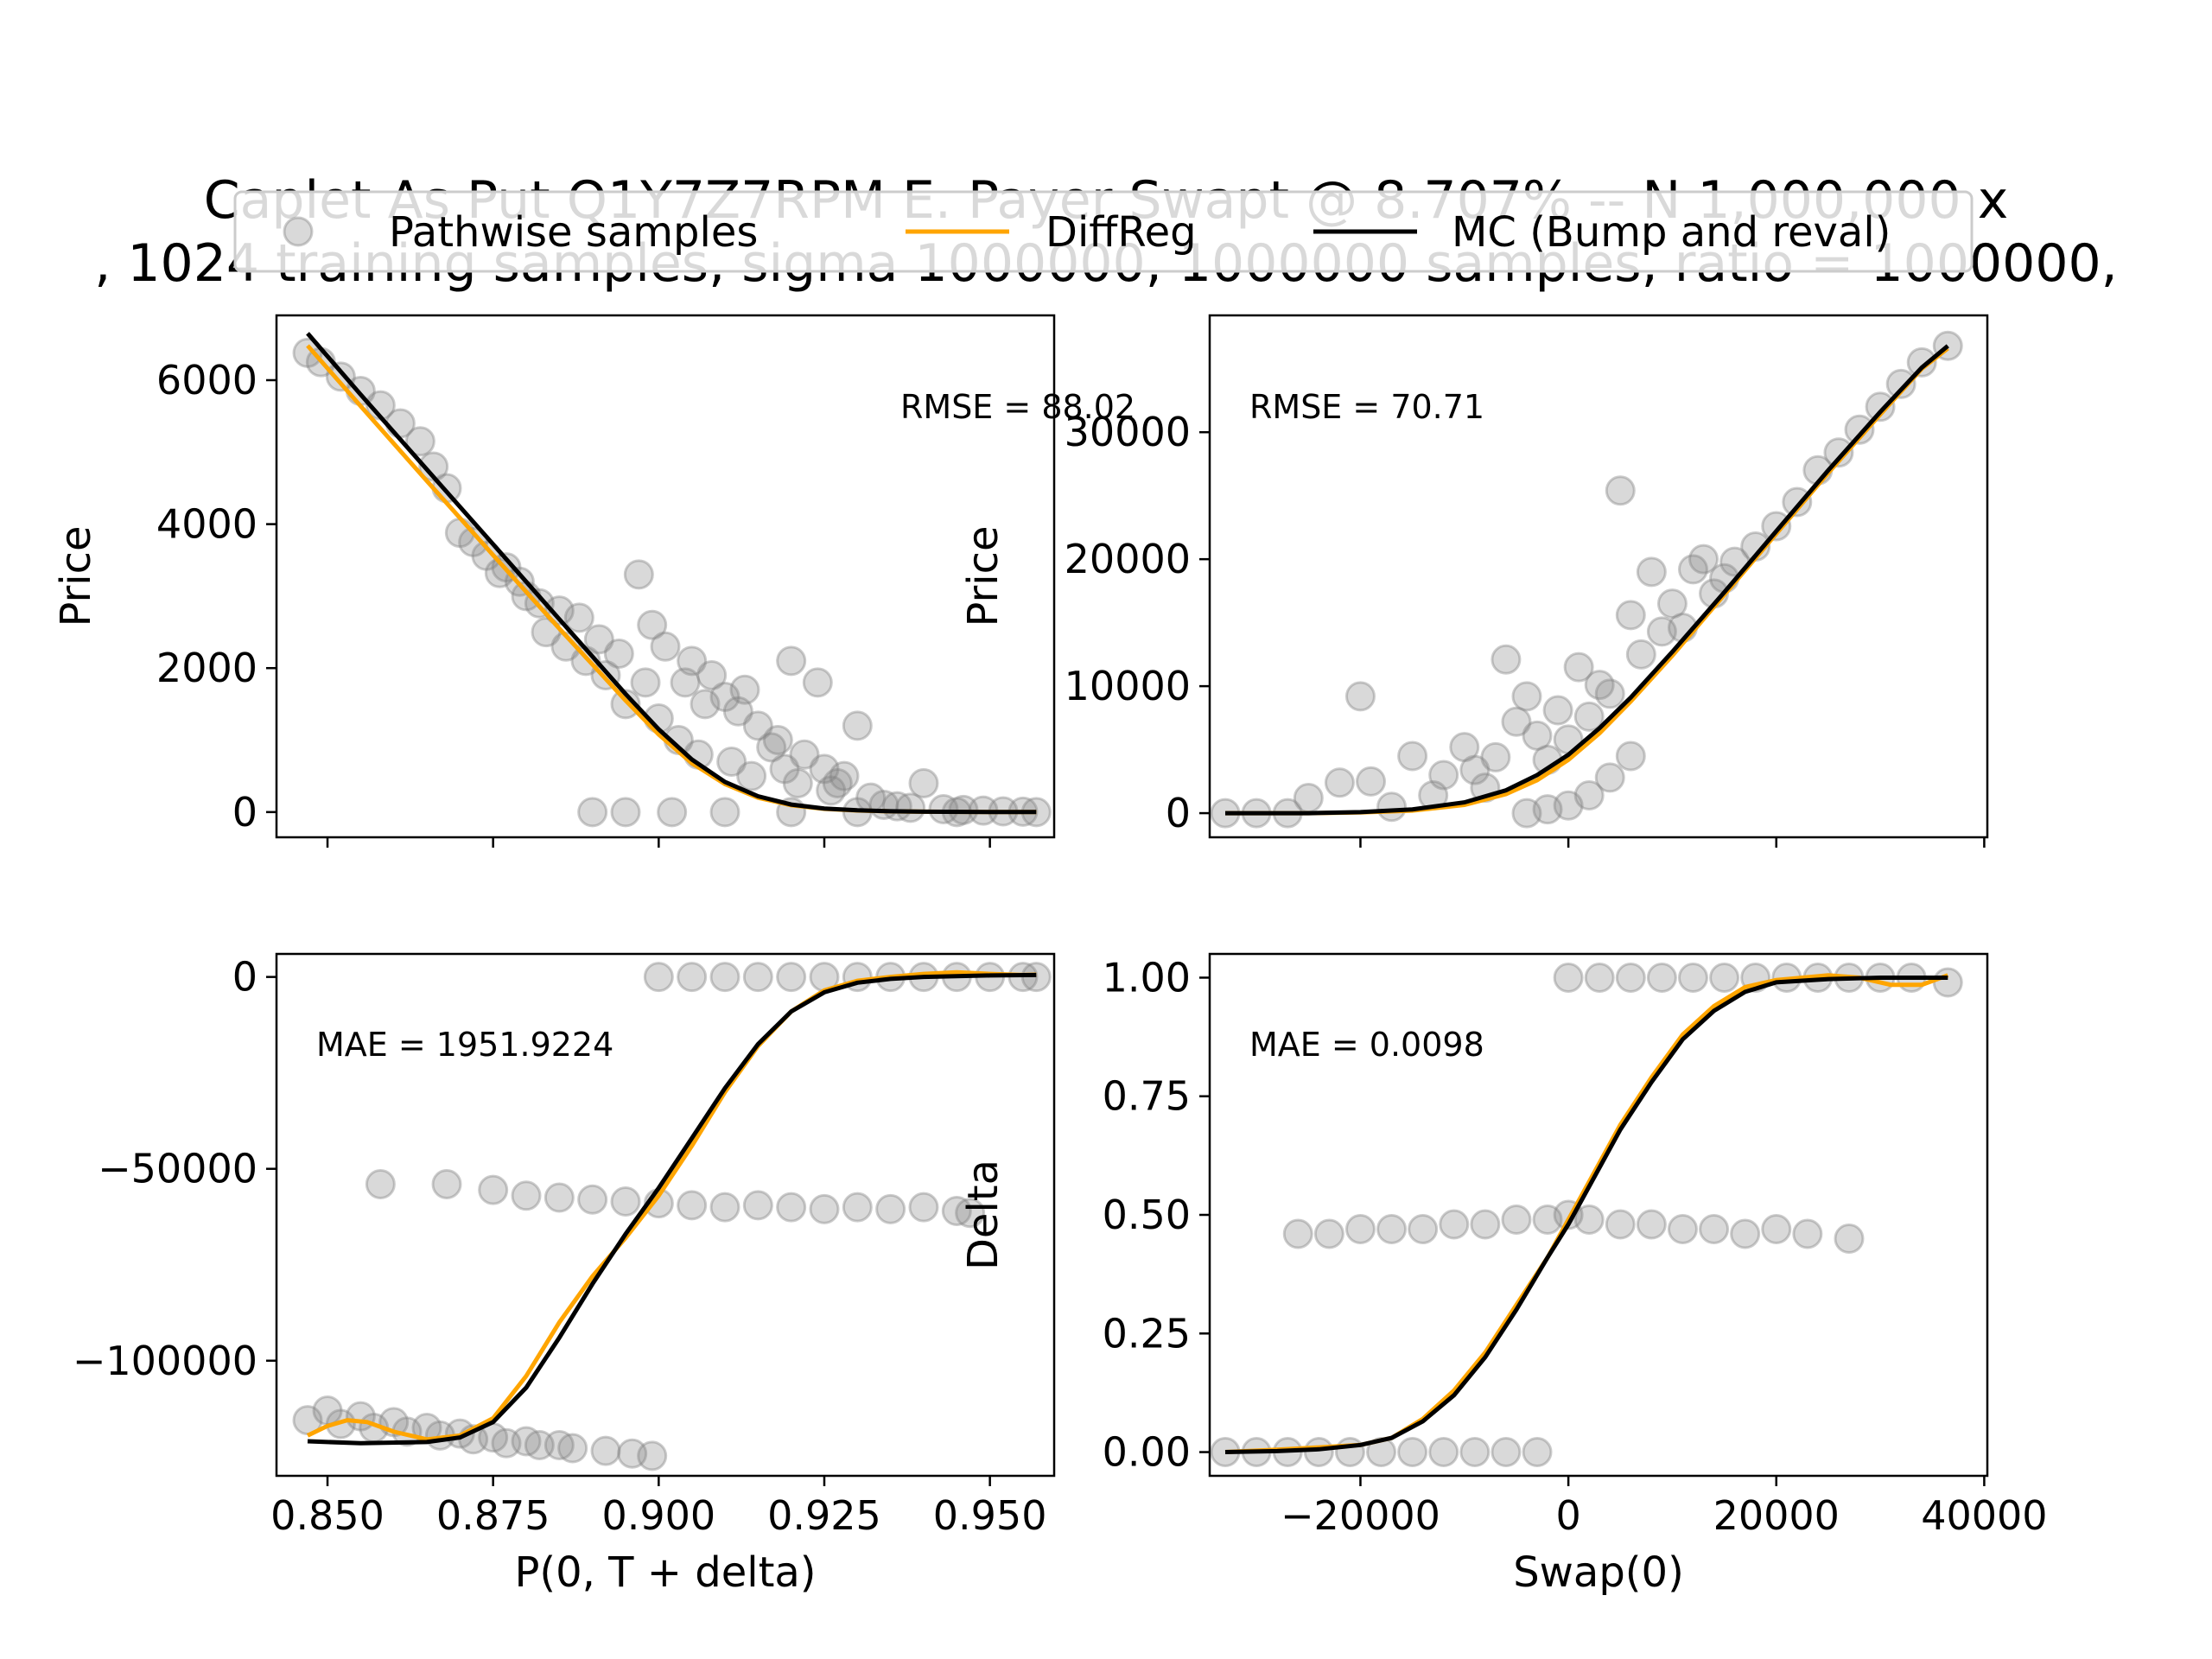 This screenshot has height=1659, width=2212. I want to click on y-tick-label: 0.50, so click(1147, 1215).